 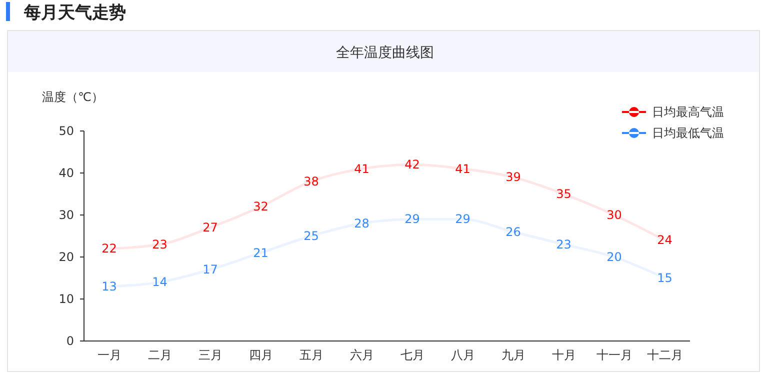 What do you see at coordinates (160, 355) in the screenshot?
I see `x-tick-label: 二月` at bounding box center [160, 355].